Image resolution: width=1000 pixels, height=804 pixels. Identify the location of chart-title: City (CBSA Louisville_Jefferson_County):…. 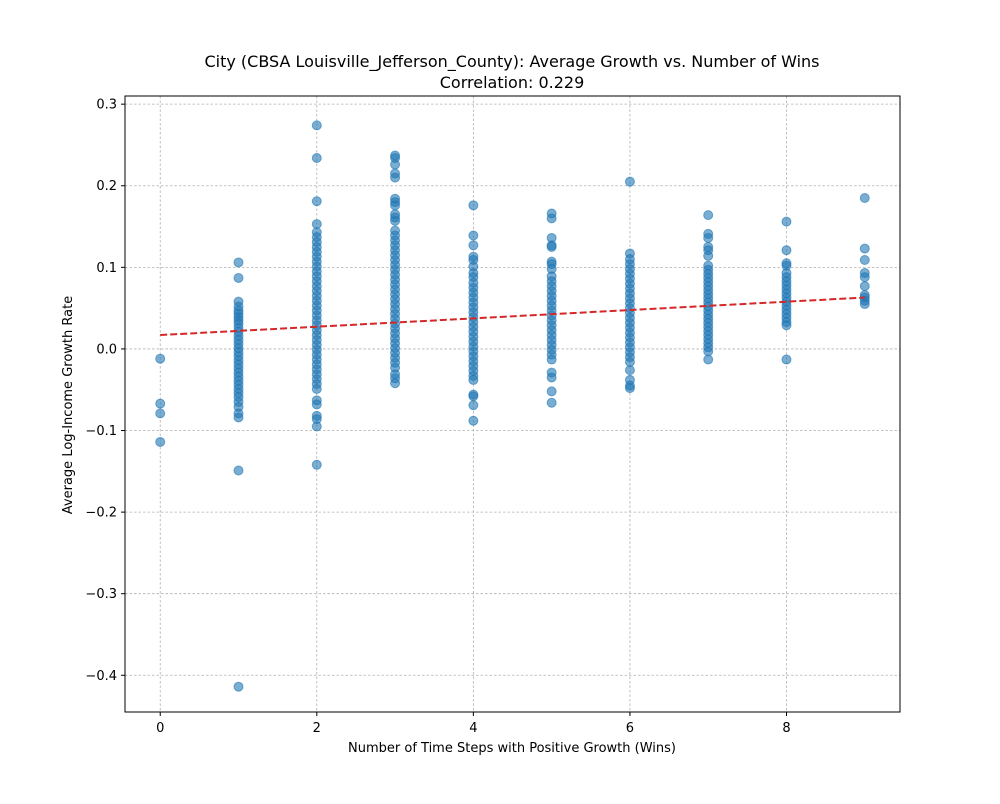
(511, 62).